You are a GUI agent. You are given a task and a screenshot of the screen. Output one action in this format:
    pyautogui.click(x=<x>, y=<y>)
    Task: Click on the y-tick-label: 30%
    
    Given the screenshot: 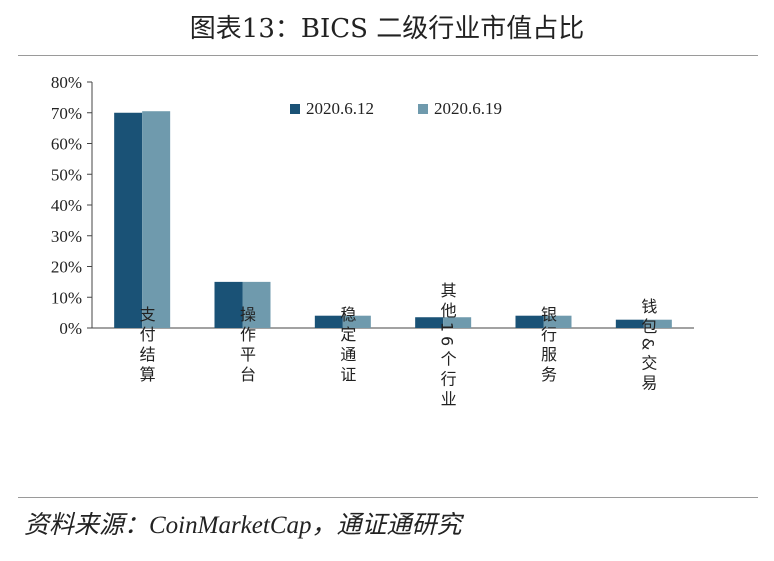 What is the action you would take?
    pyautogui.click(x=66, y=236)
    